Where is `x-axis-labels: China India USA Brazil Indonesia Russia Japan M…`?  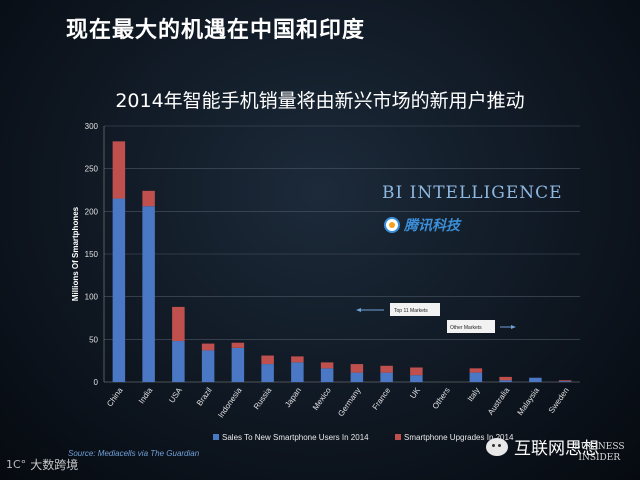
x-axis-labels: China India USA Brazil Indonesia Russia Japan M… is located at coordinates (338, 402).